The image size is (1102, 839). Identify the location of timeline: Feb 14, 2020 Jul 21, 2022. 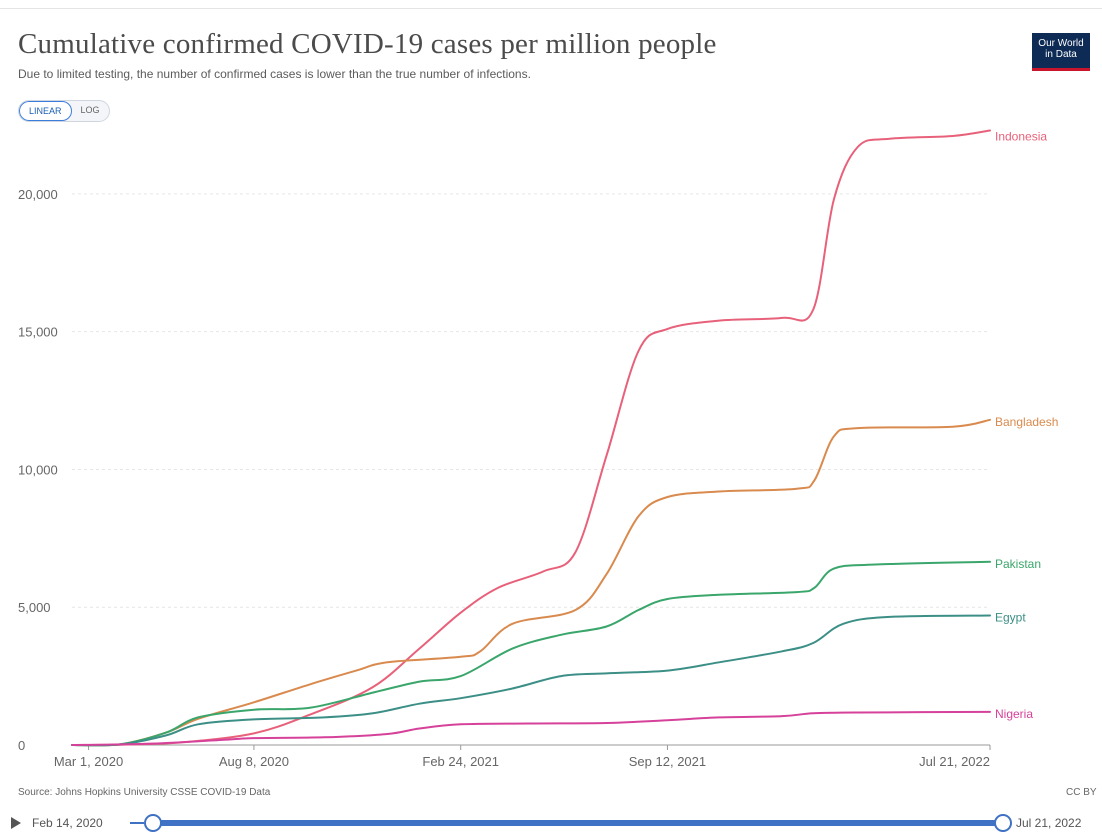
(551, 823).